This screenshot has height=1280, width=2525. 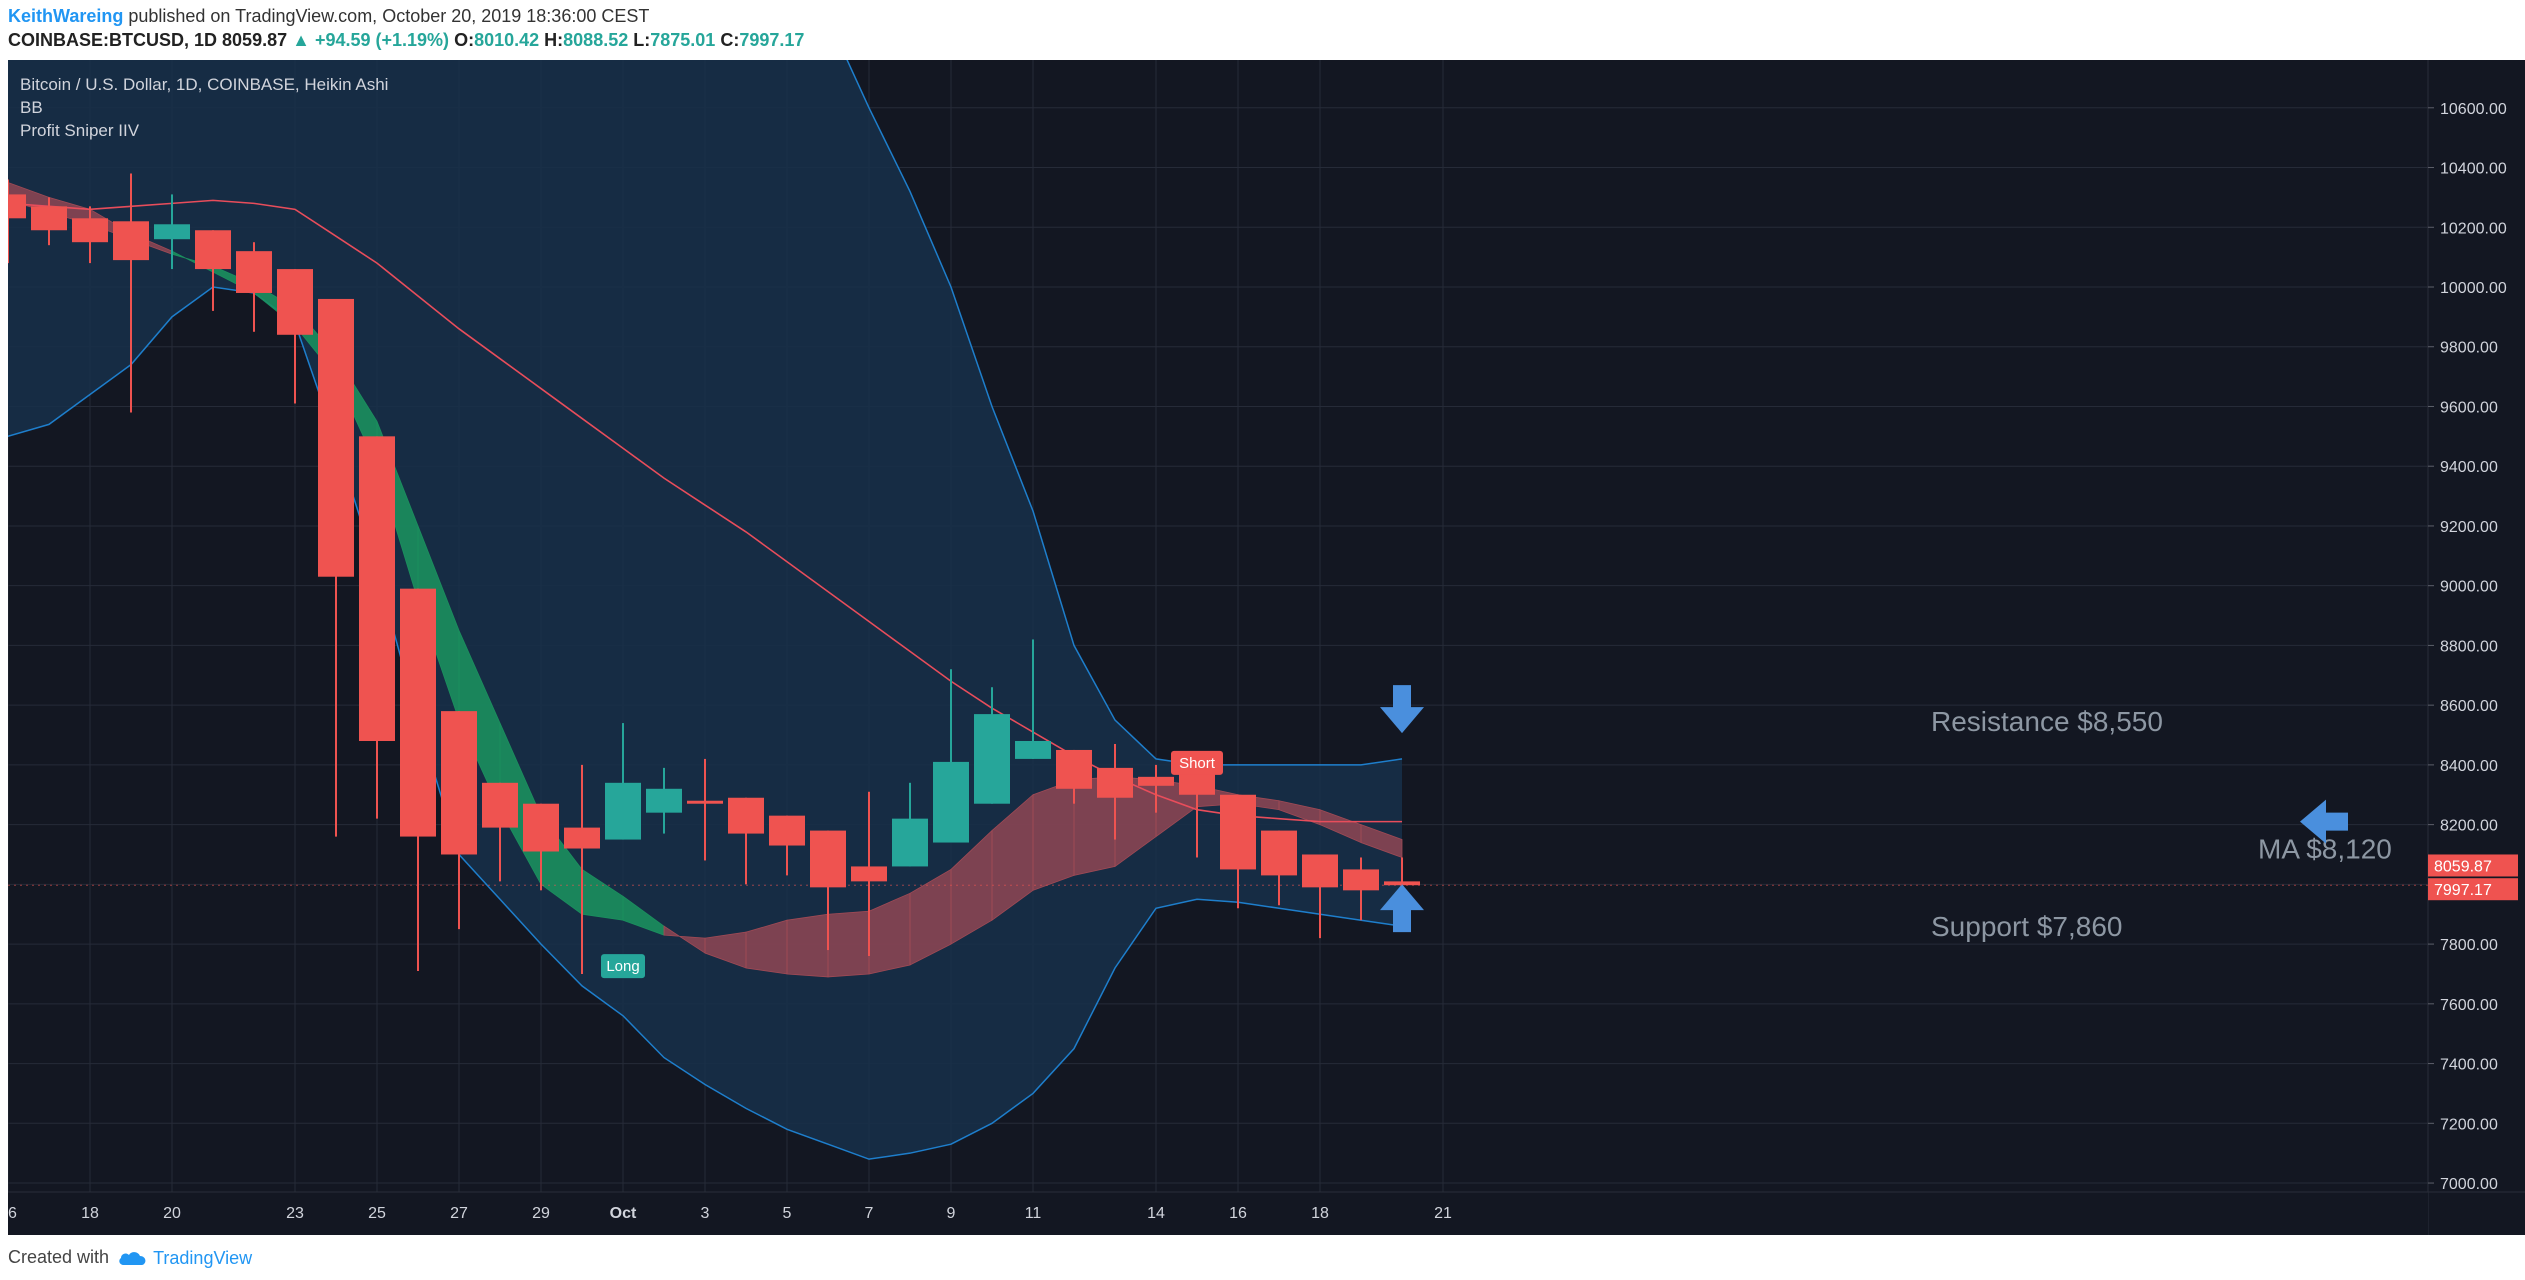 I want to click on price-axis, so click(x=2476, y=647).